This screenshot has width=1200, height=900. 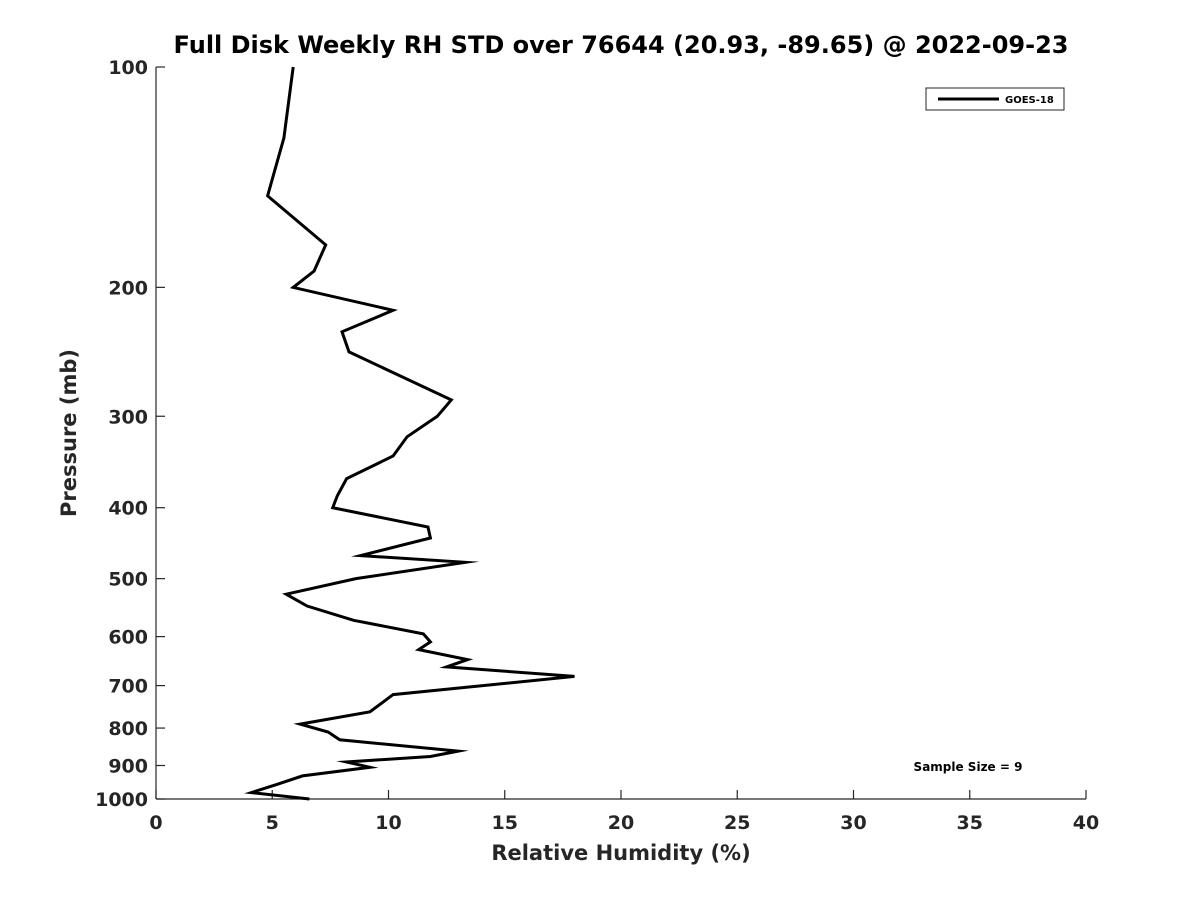 I want to click on x-axis-label: Relative Humidity (%), so click(x=620, y=853).